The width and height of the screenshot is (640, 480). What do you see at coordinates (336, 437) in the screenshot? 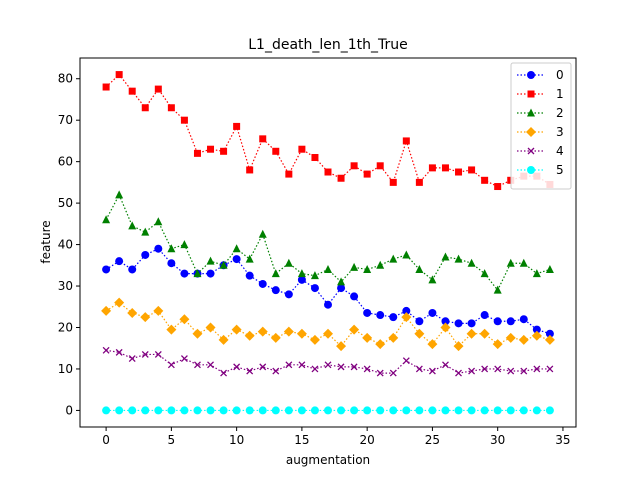
I see `x-axis: 0 5 10 15 20 25 30 35` at bounding box center [336, 437].